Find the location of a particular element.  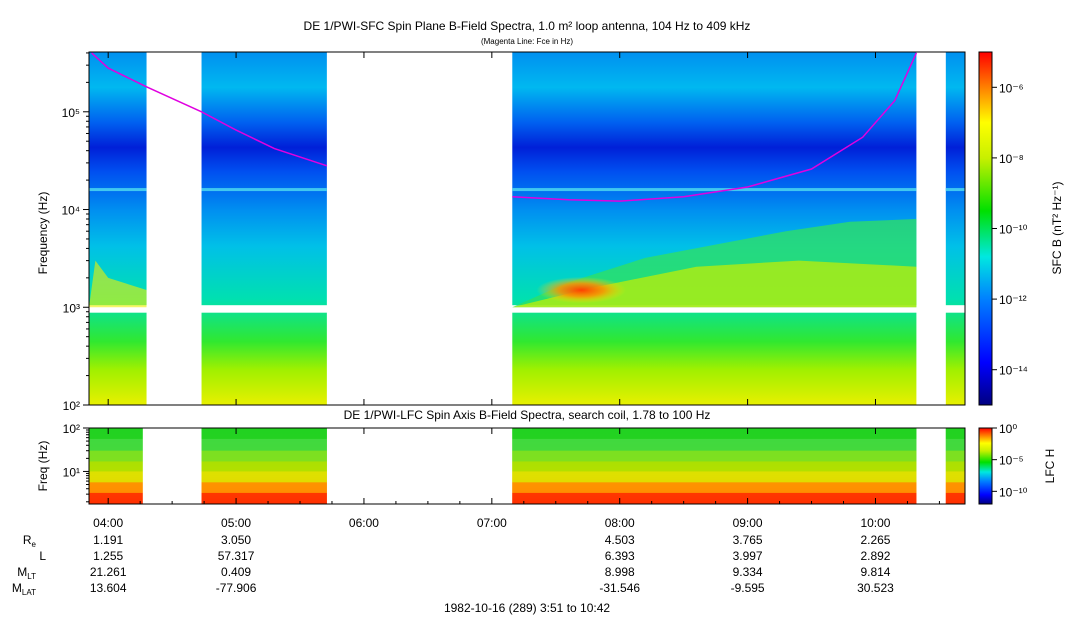

ephemeris-value: 1.255 is located at coordinates (108, 556).